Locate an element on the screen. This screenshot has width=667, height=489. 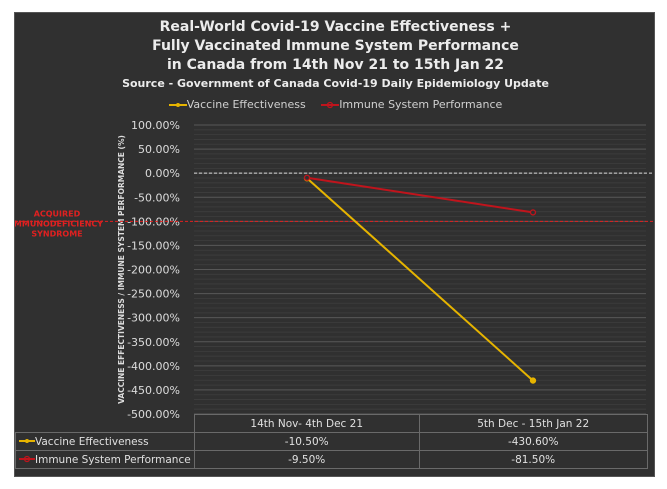
y-tick-label: -250.00% is located at coordinates (153, 294).